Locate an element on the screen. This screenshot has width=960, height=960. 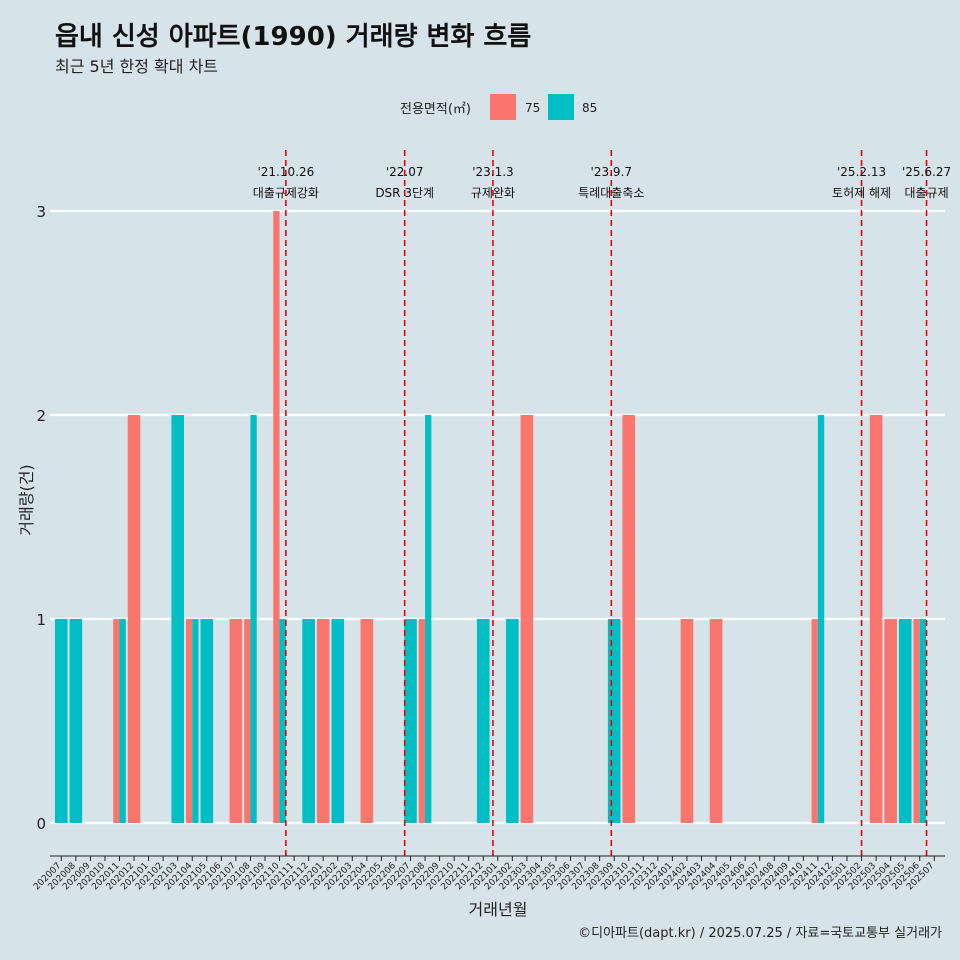
chart-title: 읍내 신성 아파트(1990) 거래량 변화 흐름 is located at coordinates (293, 37).